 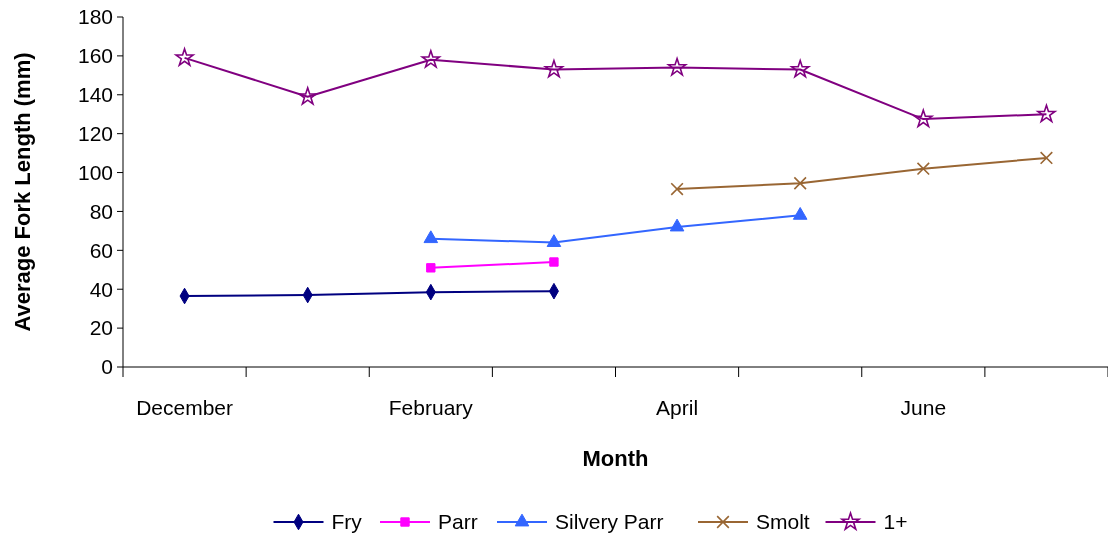 I want to click on y-tick-label: 0, so click(x=107, y=367).